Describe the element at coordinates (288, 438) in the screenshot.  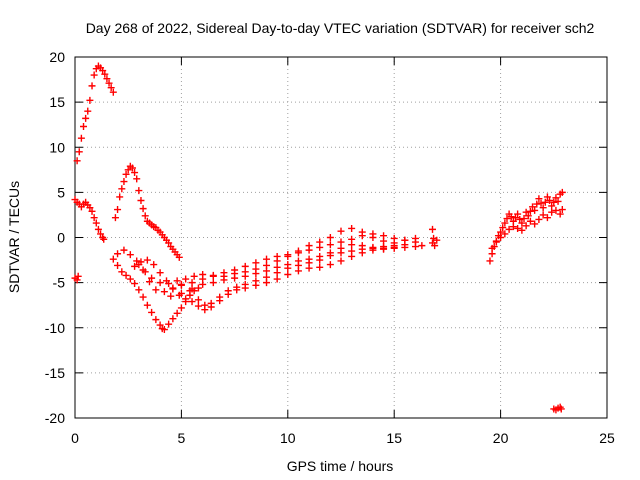
I see `x-tick-label: 10` at that location.